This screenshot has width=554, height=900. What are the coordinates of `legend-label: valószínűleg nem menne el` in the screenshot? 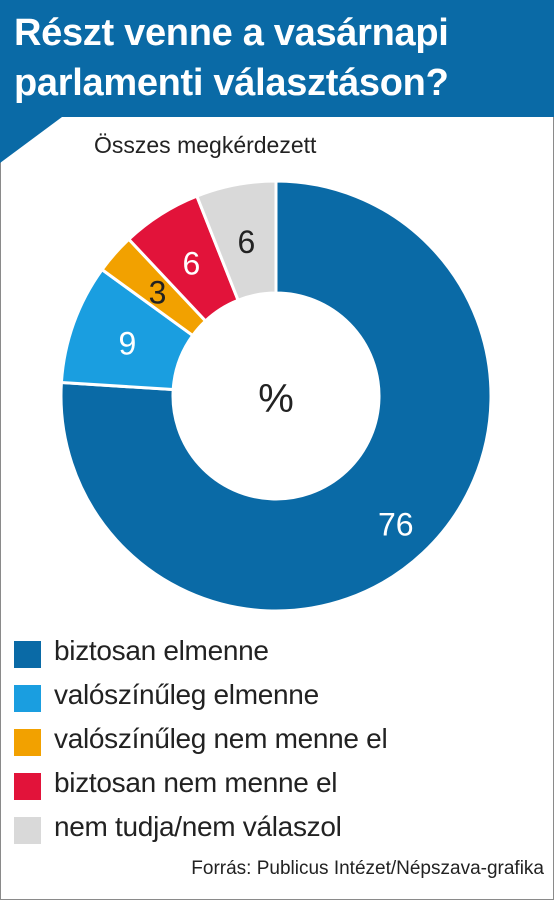 It's located at (221, 738).